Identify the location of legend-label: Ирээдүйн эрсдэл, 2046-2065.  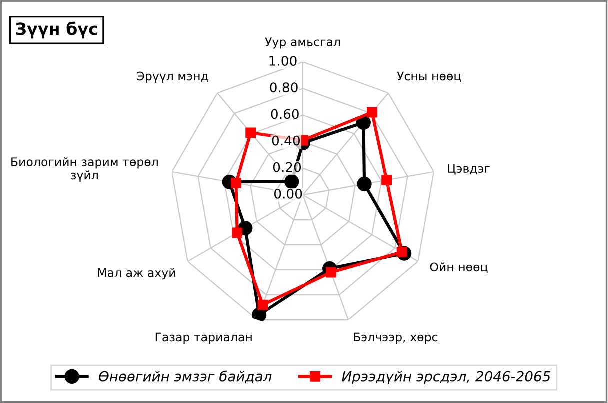
(446, 377).